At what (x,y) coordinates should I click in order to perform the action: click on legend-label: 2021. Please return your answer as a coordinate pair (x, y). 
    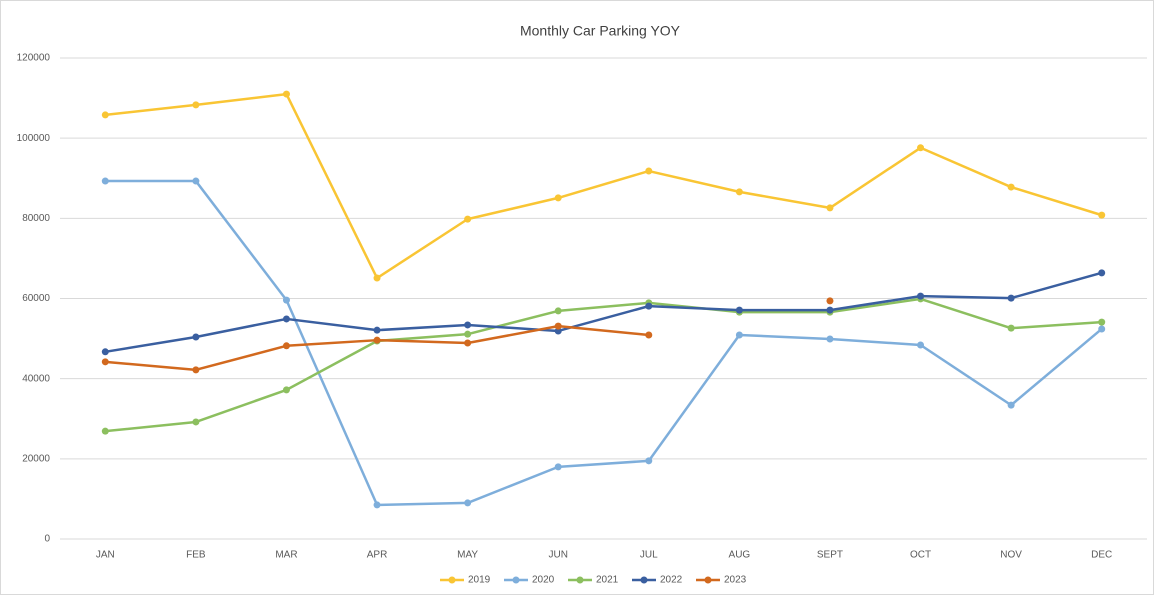
    Looking at the image, I should click on (607, 580).